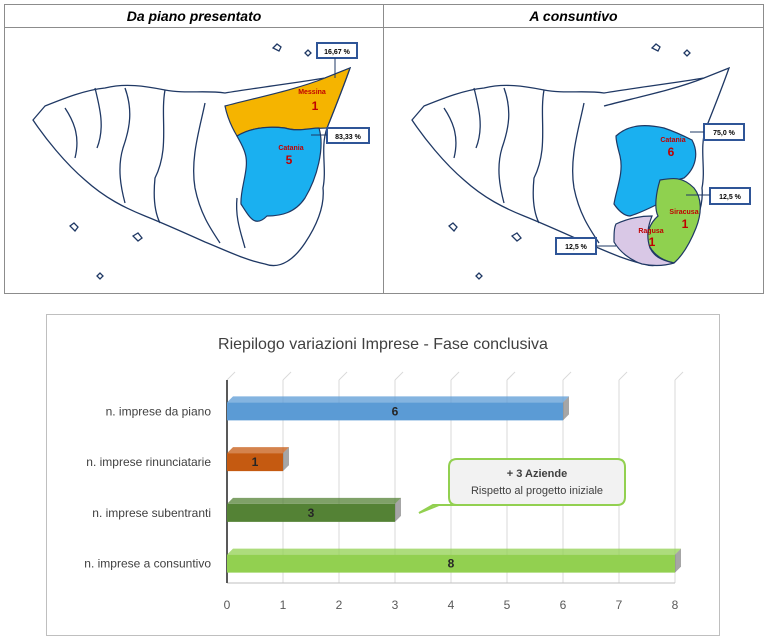  Describe the element at coordinates (151, 513) in the screenshot. I see `category-label: n. imprese subentranti` at that location.